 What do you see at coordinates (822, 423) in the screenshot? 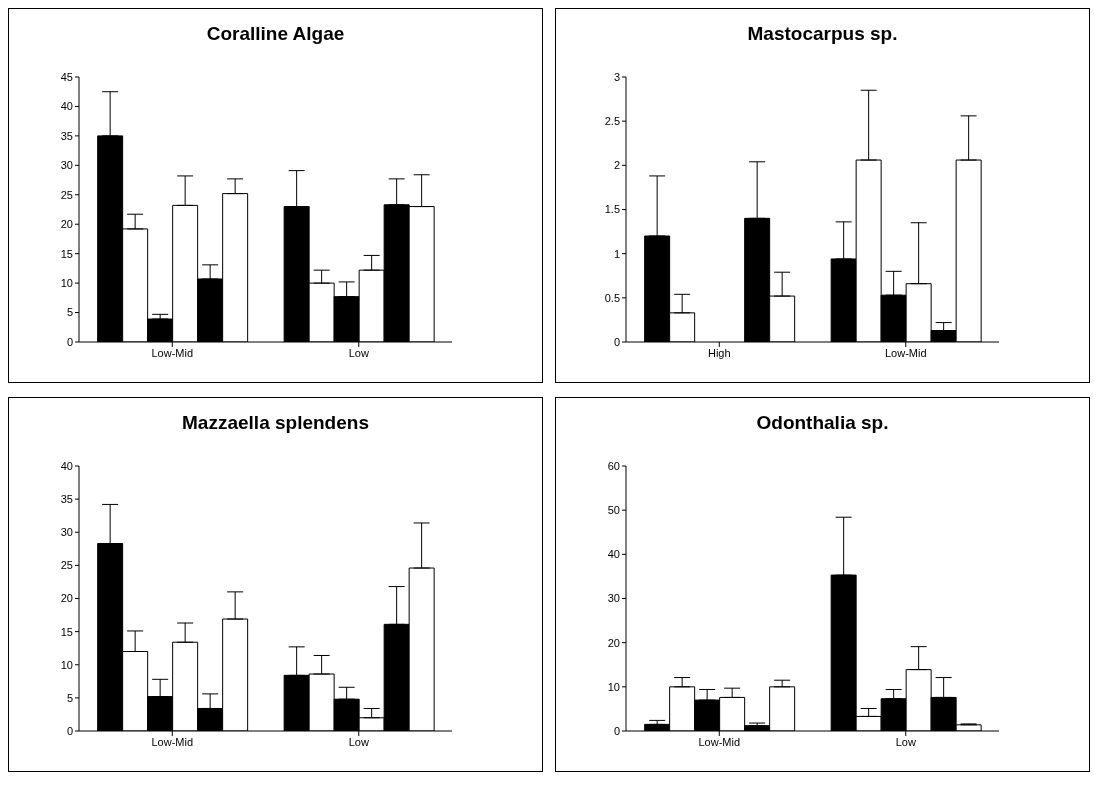
I see `chart-title: Odonthalia sp.` at bounding box center [822, 423].